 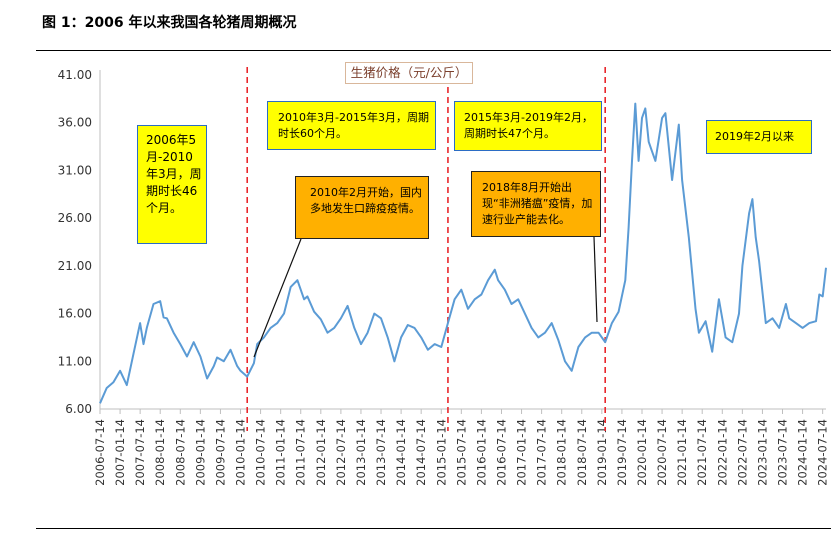 What do you see at coordinates (172, 184) in the screenshot?
I see `annotation-box-cycle-2006: 2006年5月-2010年3月，周期时长46个月。` at bounding box center [172, 184].